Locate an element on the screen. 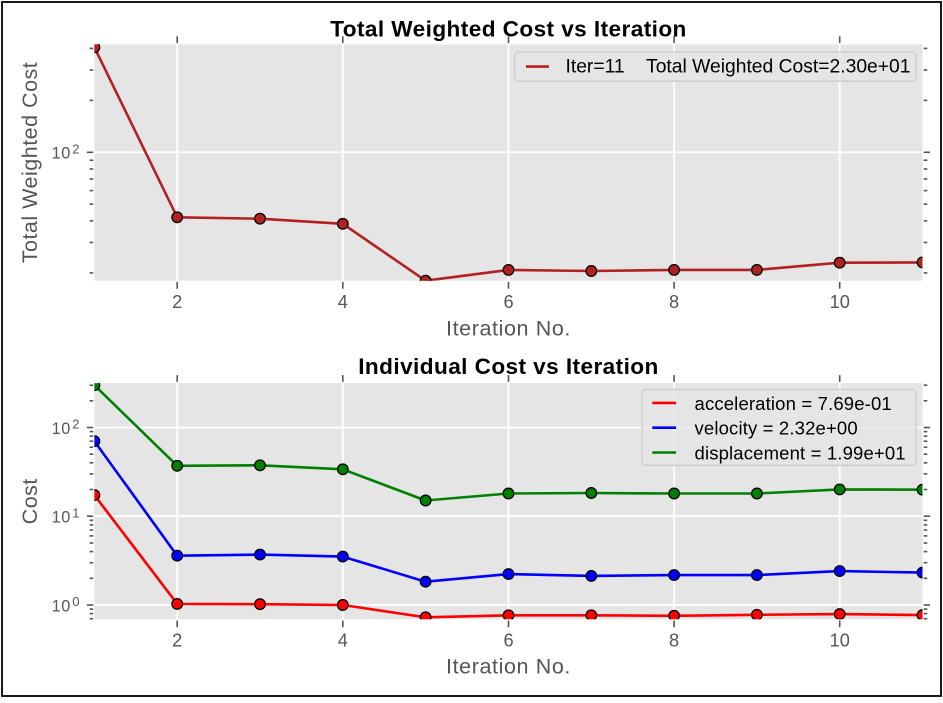  svg-text: velocity = 2.32e+00 is located at coordinates (776, 428).